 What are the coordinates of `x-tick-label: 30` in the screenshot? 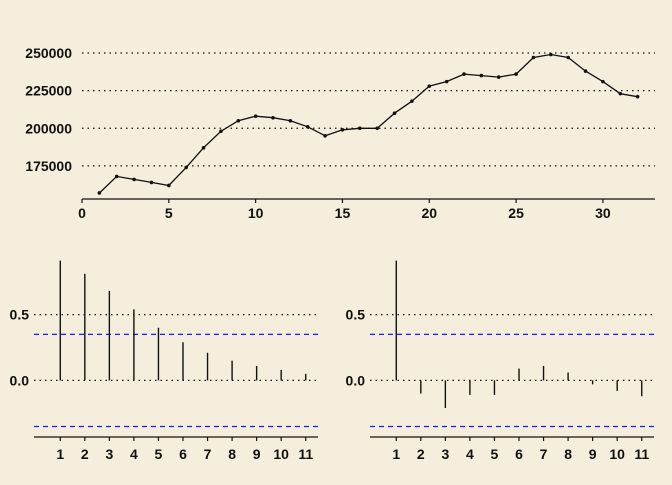 It's located at (603, 213).